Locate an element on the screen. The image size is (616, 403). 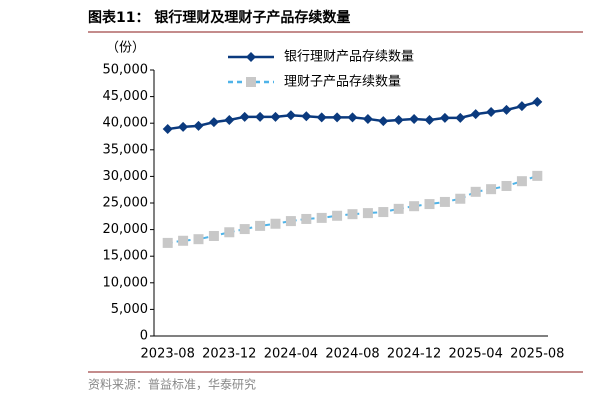
y-tick-label: 20,000 is located at coordinates (126, 229).